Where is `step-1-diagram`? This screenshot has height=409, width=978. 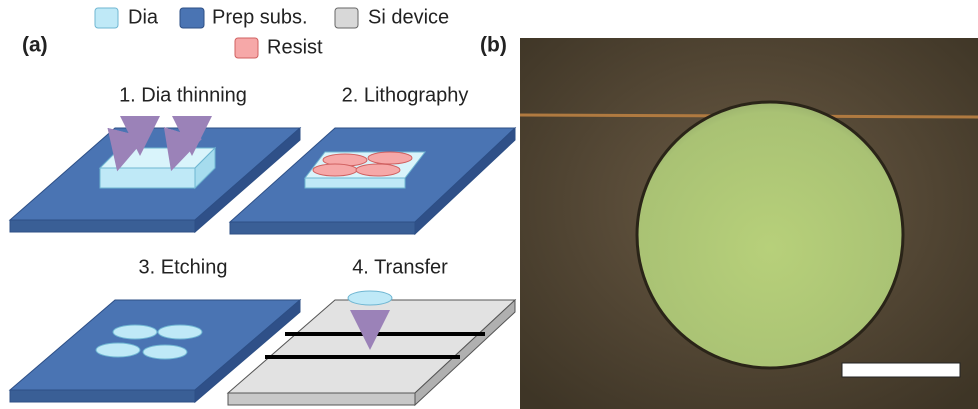 step-1-diagram is located at coordinates (155, 175).